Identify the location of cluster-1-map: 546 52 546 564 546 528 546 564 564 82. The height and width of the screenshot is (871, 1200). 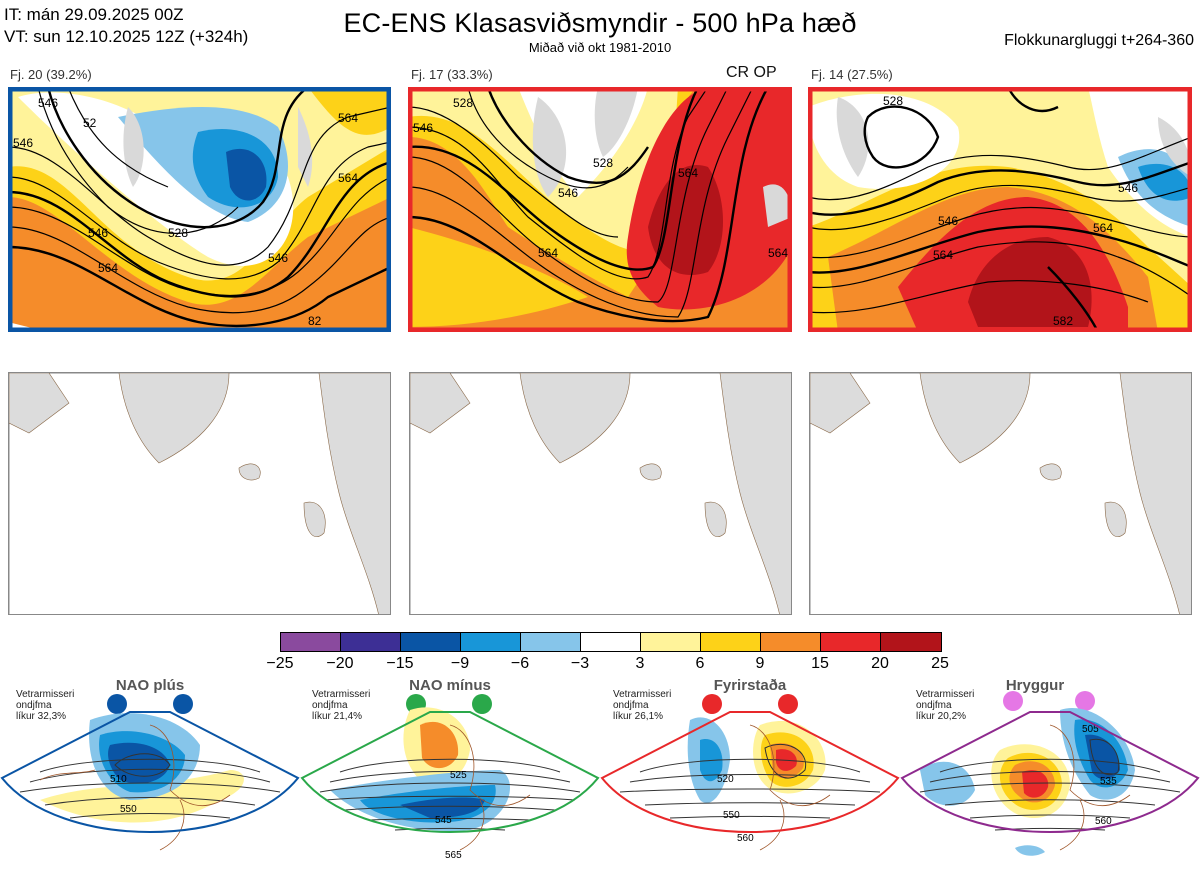
(199, 209).